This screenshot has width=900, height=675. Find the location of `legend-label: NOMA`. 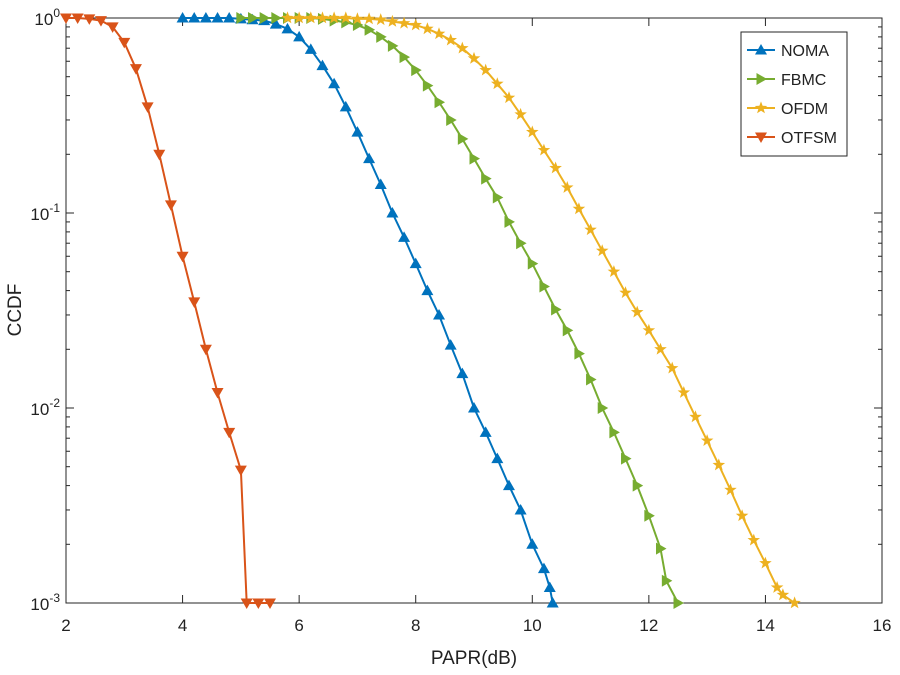

legend-label: NOMA is located at coordinates (805, 51).